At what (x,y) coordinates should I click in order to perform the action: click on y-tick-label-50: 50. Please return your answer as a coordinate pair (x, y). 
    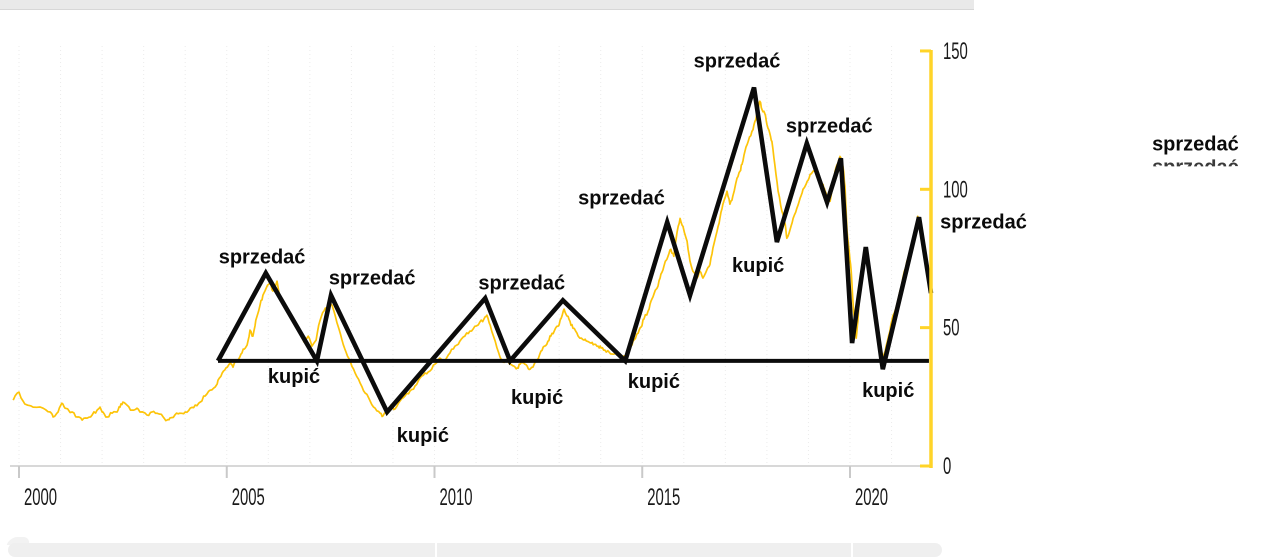
    Looking at the image, I should click on (951, 328).